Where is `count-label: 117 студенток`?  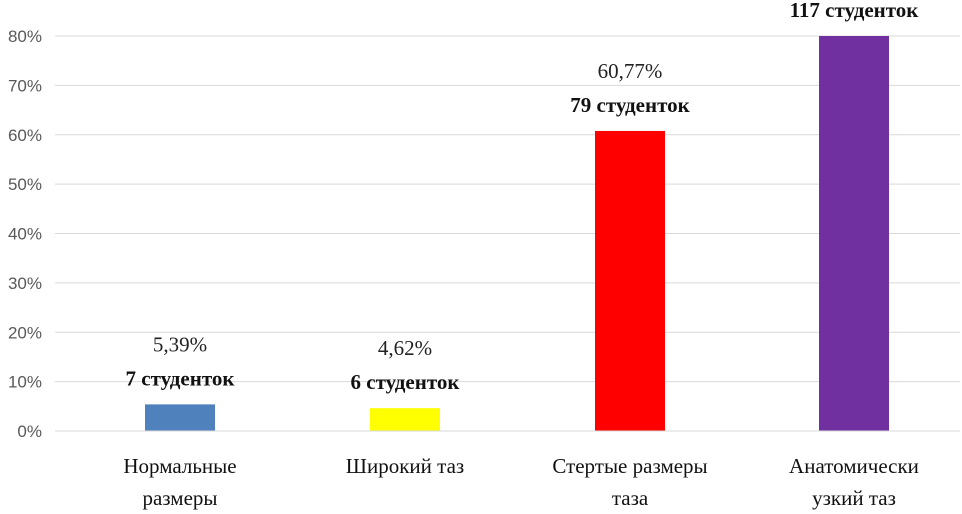
count-label: 117 студенток is located at coordinates (855, 11).